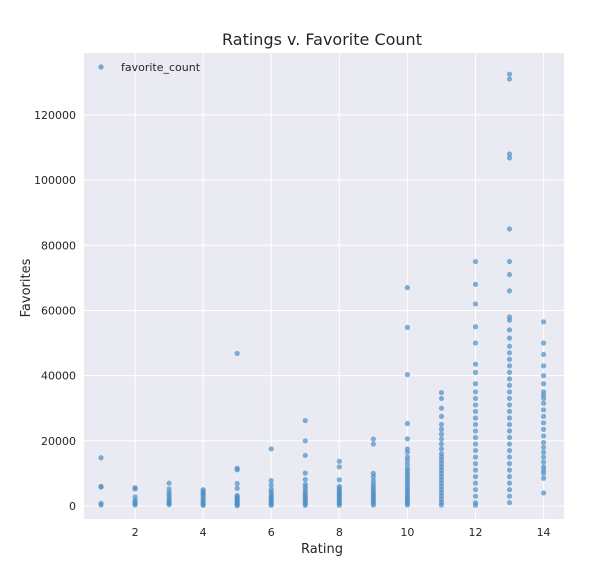  What do you see at coordinates (475, 532) in the screenshot?
I see `x-tick-label: 12` at bounding box center [475, 532].